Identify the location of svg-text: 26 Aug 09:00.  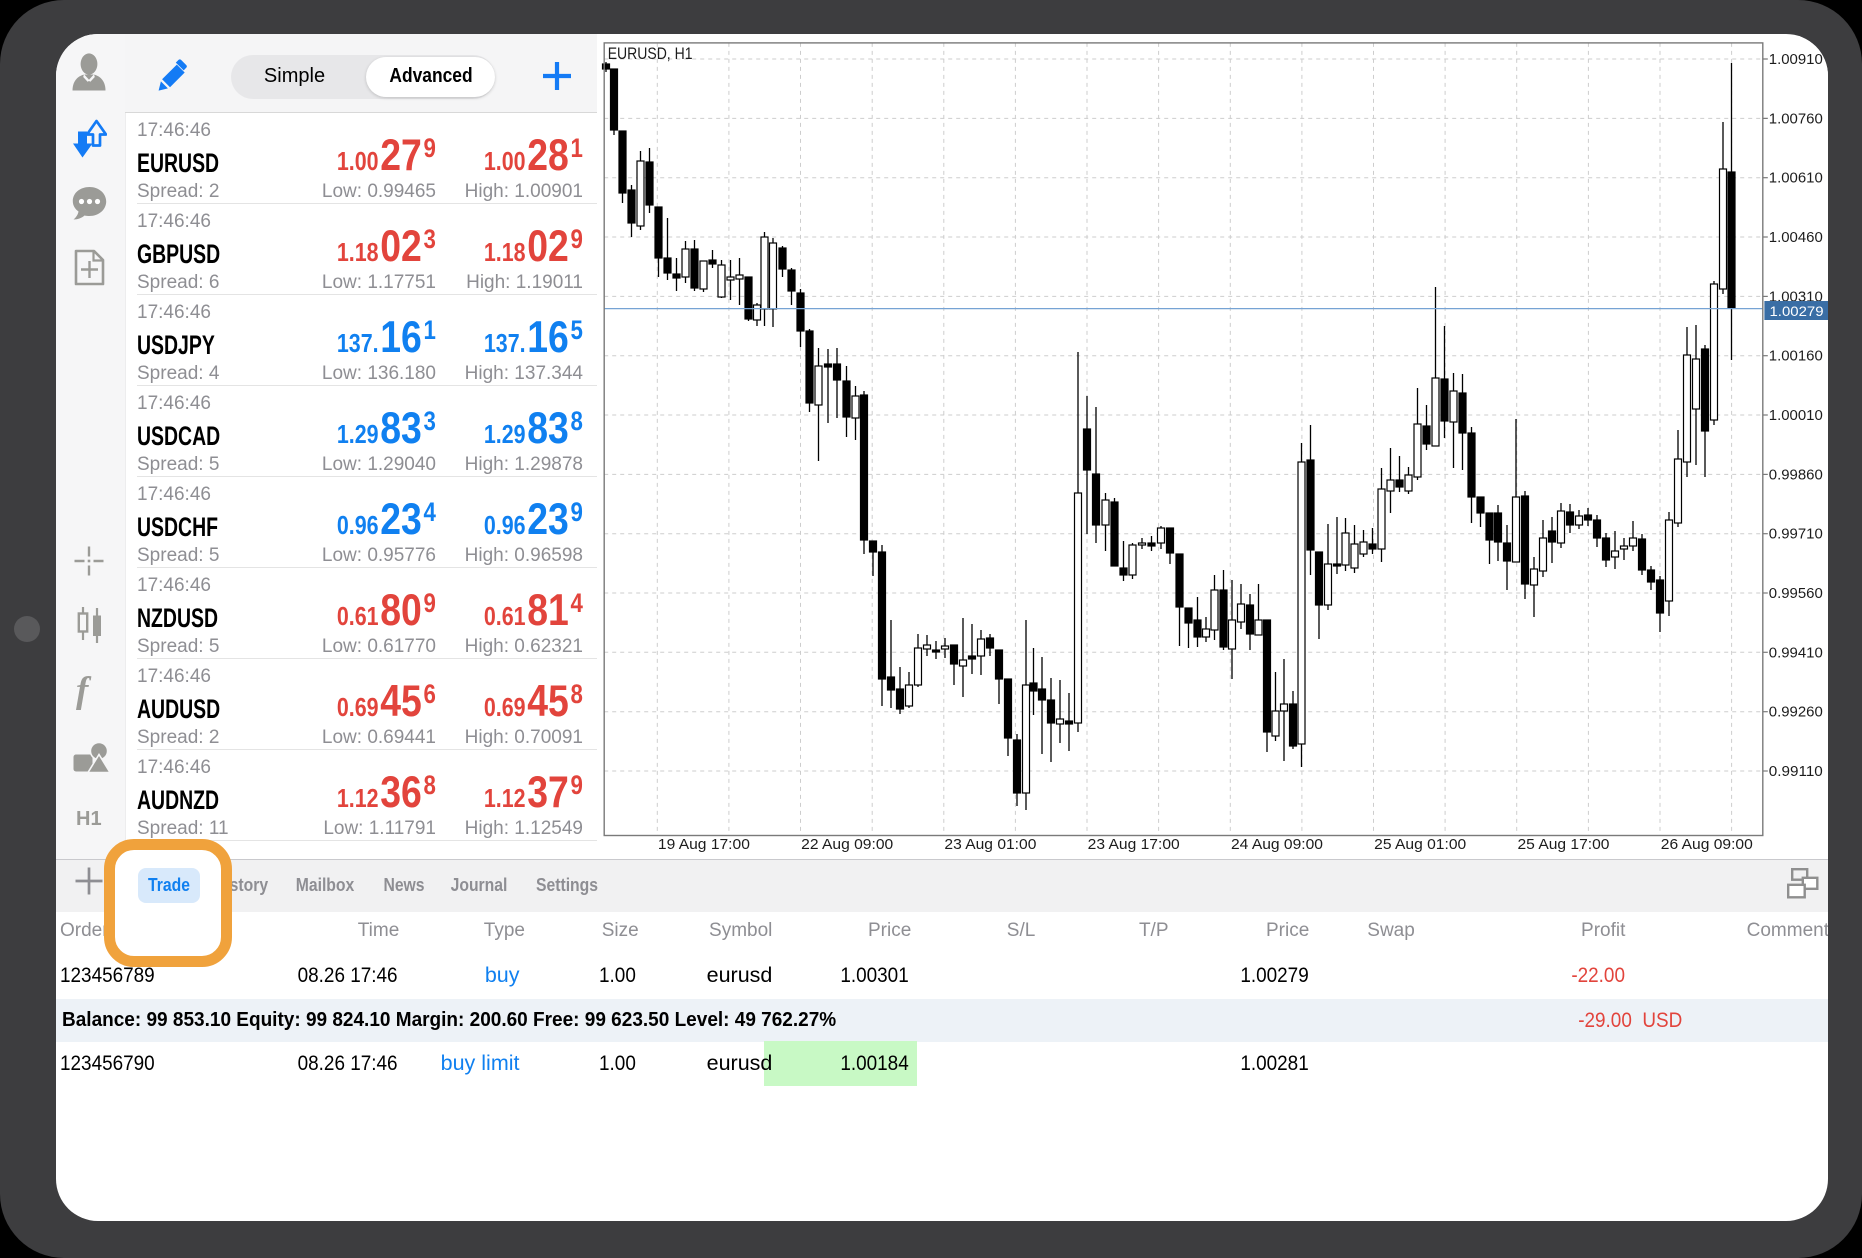
(1707, 845).